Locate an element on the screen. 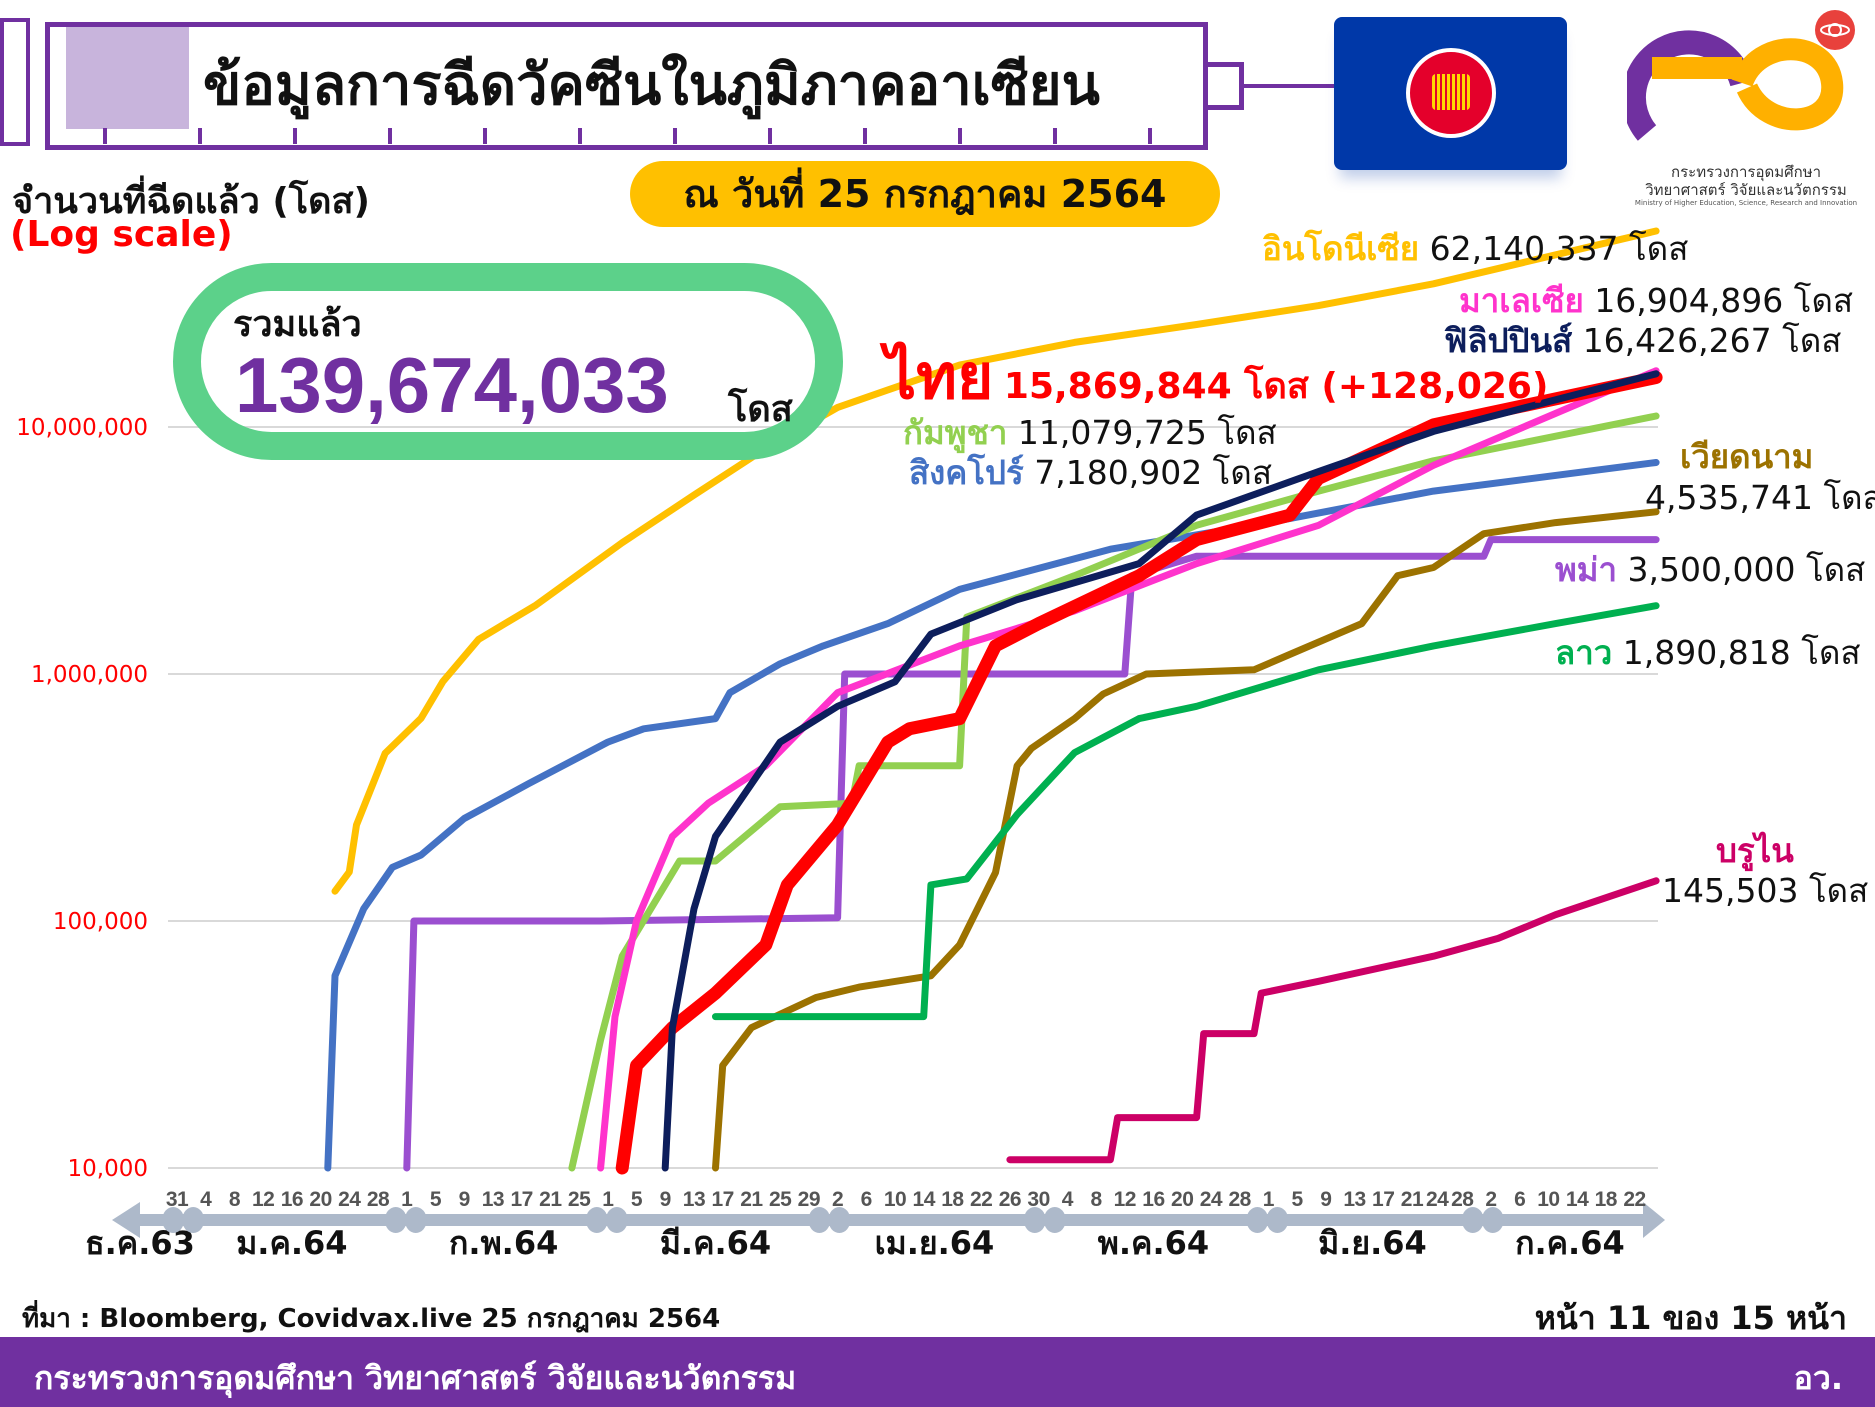 The height and width of the screenshot is (1407, 1875). country-name: เวียดนาม is located at coordinates (1747, 456).